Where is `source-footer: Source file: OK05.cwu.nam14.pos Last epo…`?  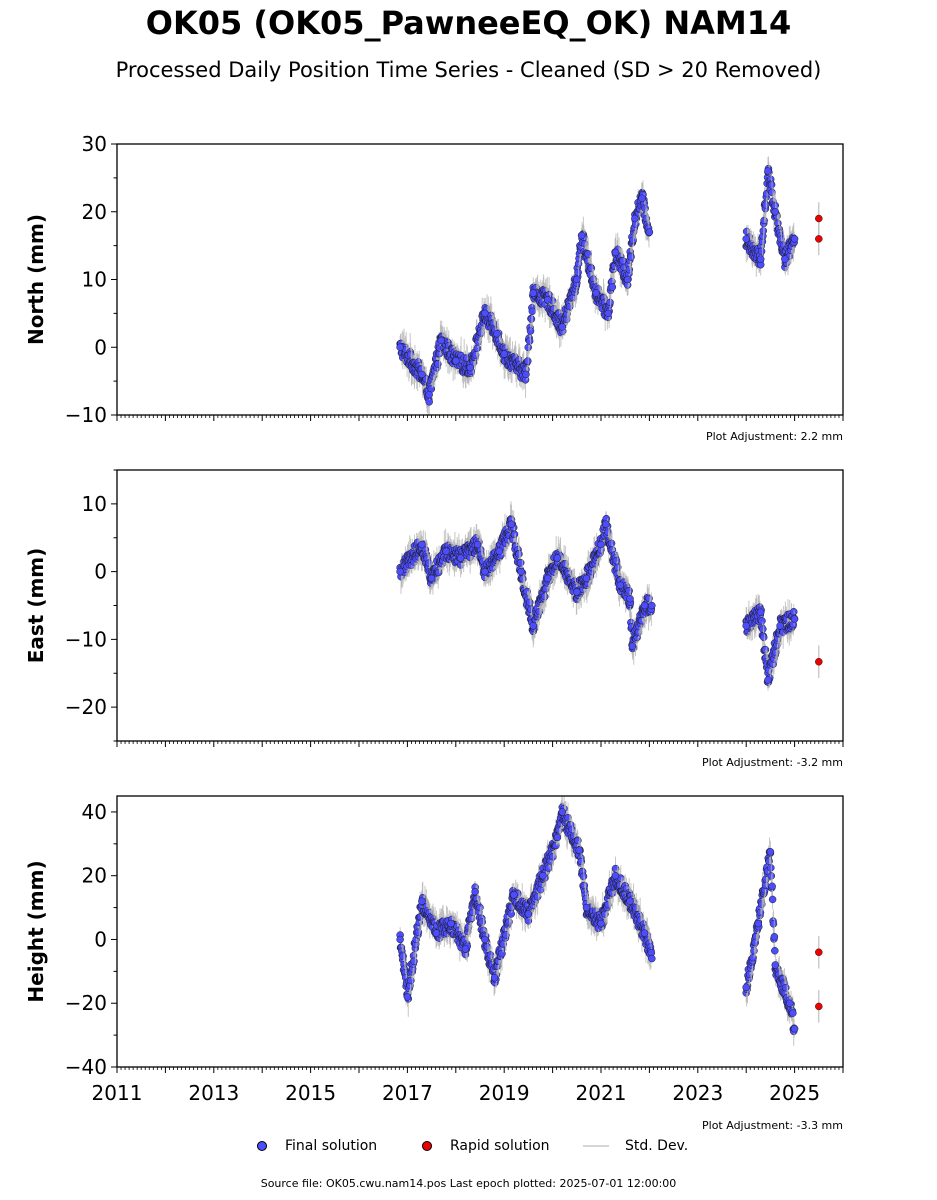 source-footer: Source file: OK05.cwu.nam14.pos Last epo… is located at coordinates (468, 1183).